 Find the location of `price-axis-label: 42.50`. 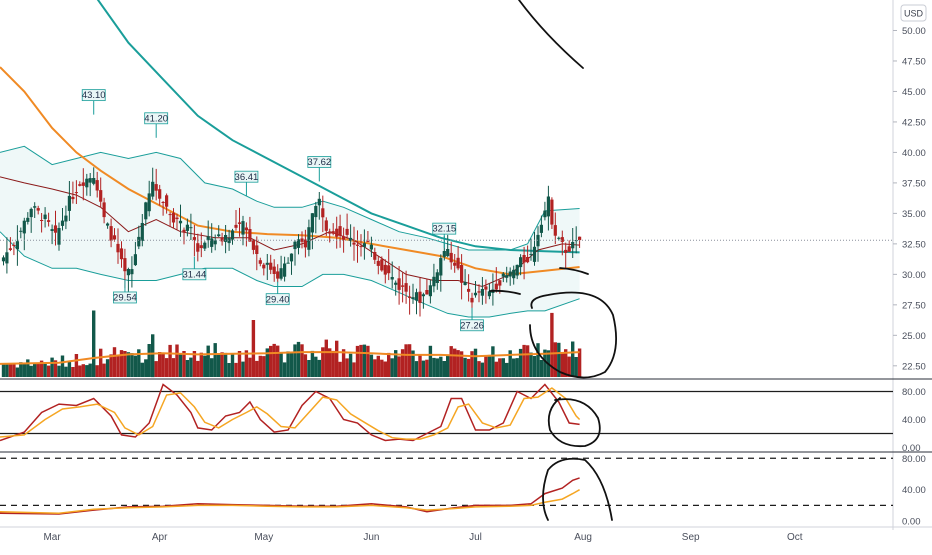

price-axis-label: 42.50 is located at coordinates (914, 122).